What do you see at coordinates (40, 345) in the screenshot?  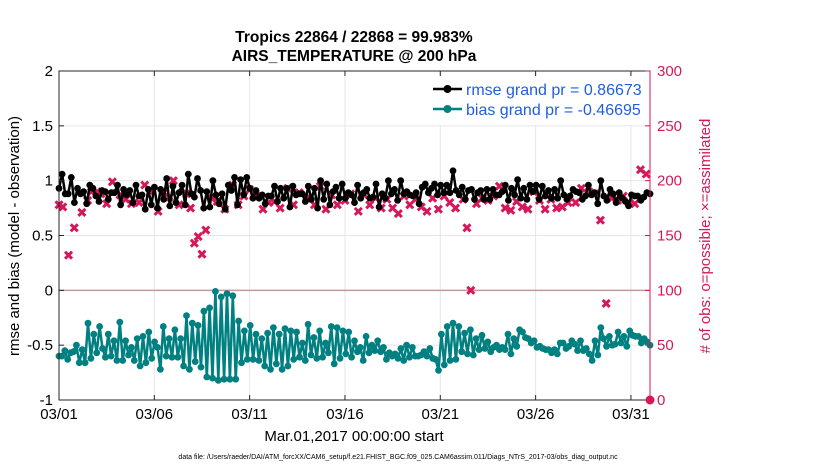 I see `y-tick-label: -0.5` at bounding box center [40, 345].